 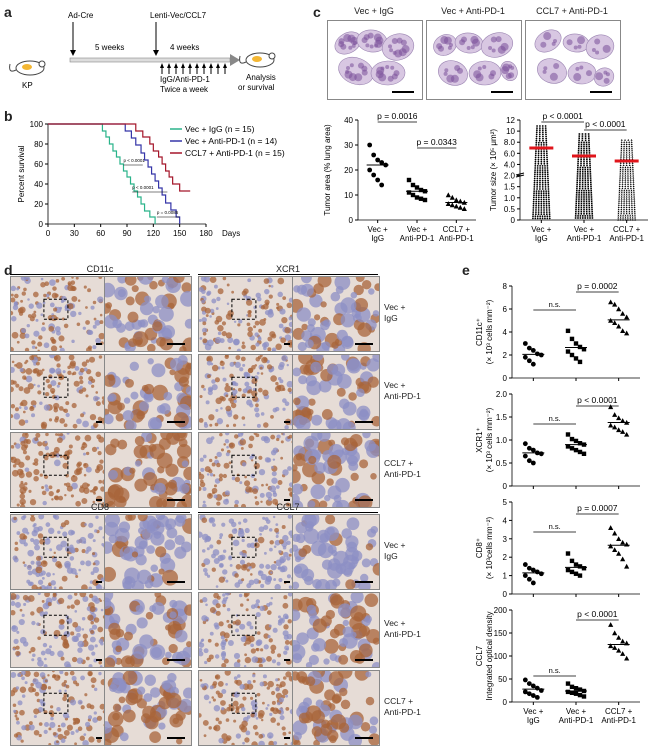 What do you see at coordinates (502, 417) in the screenshot?
I see `y-tick-label: 1.5` at bounding box center [502, 417].